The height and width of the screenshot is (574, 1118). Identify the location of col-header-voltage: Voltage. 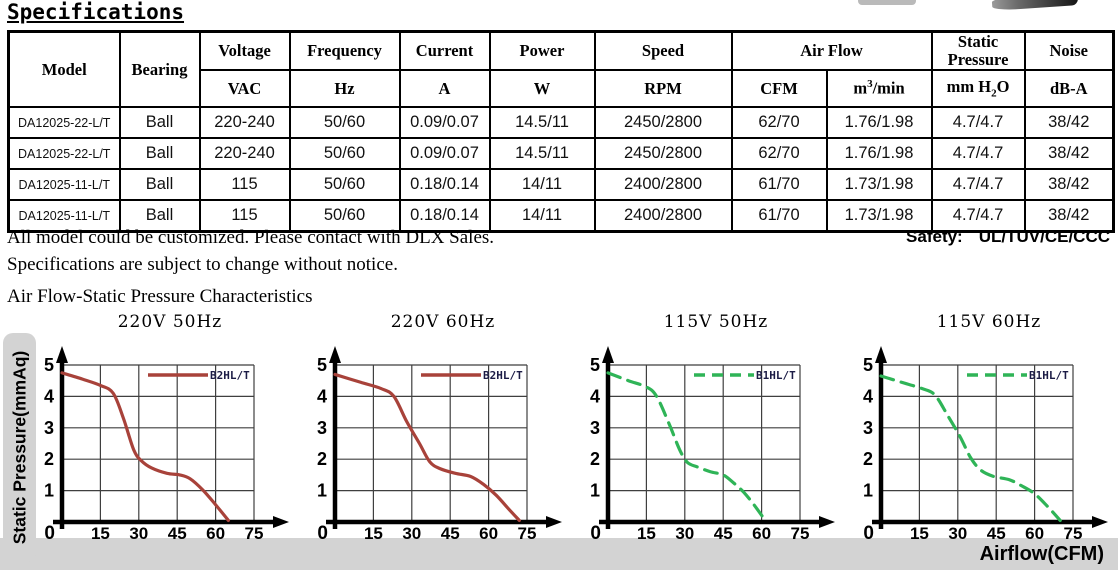
(244, 50).